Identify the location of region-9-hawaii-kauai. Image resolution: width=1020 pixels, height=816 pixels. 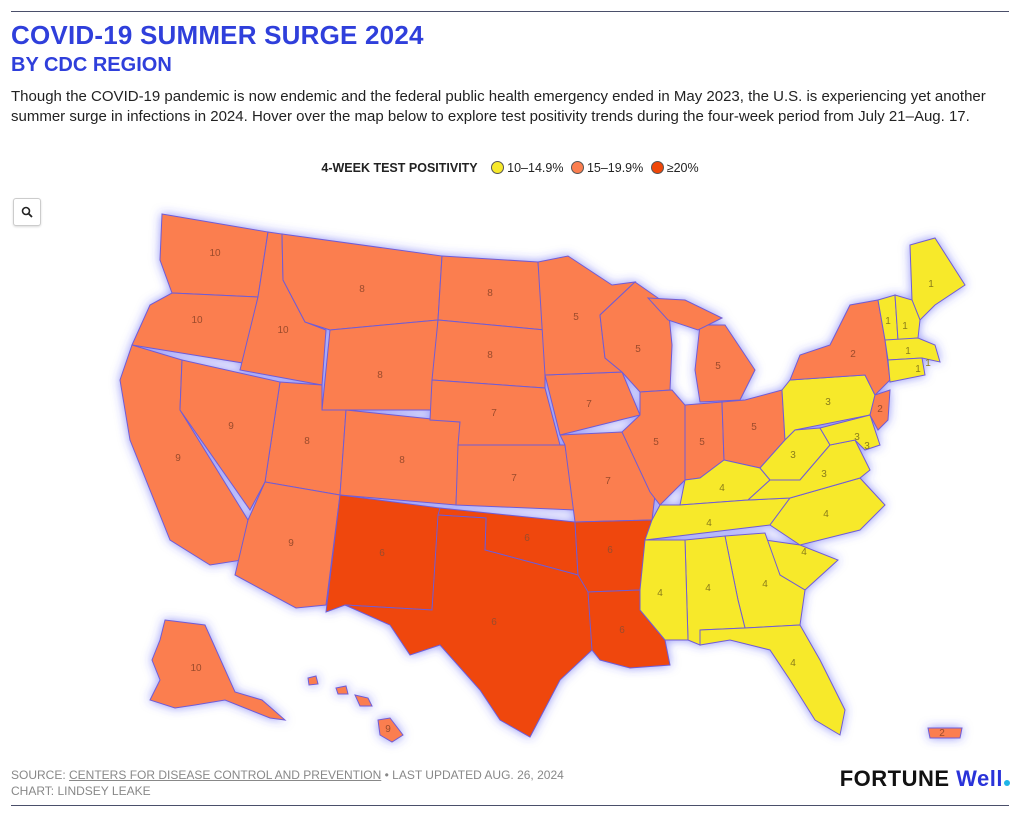
(313, 680).